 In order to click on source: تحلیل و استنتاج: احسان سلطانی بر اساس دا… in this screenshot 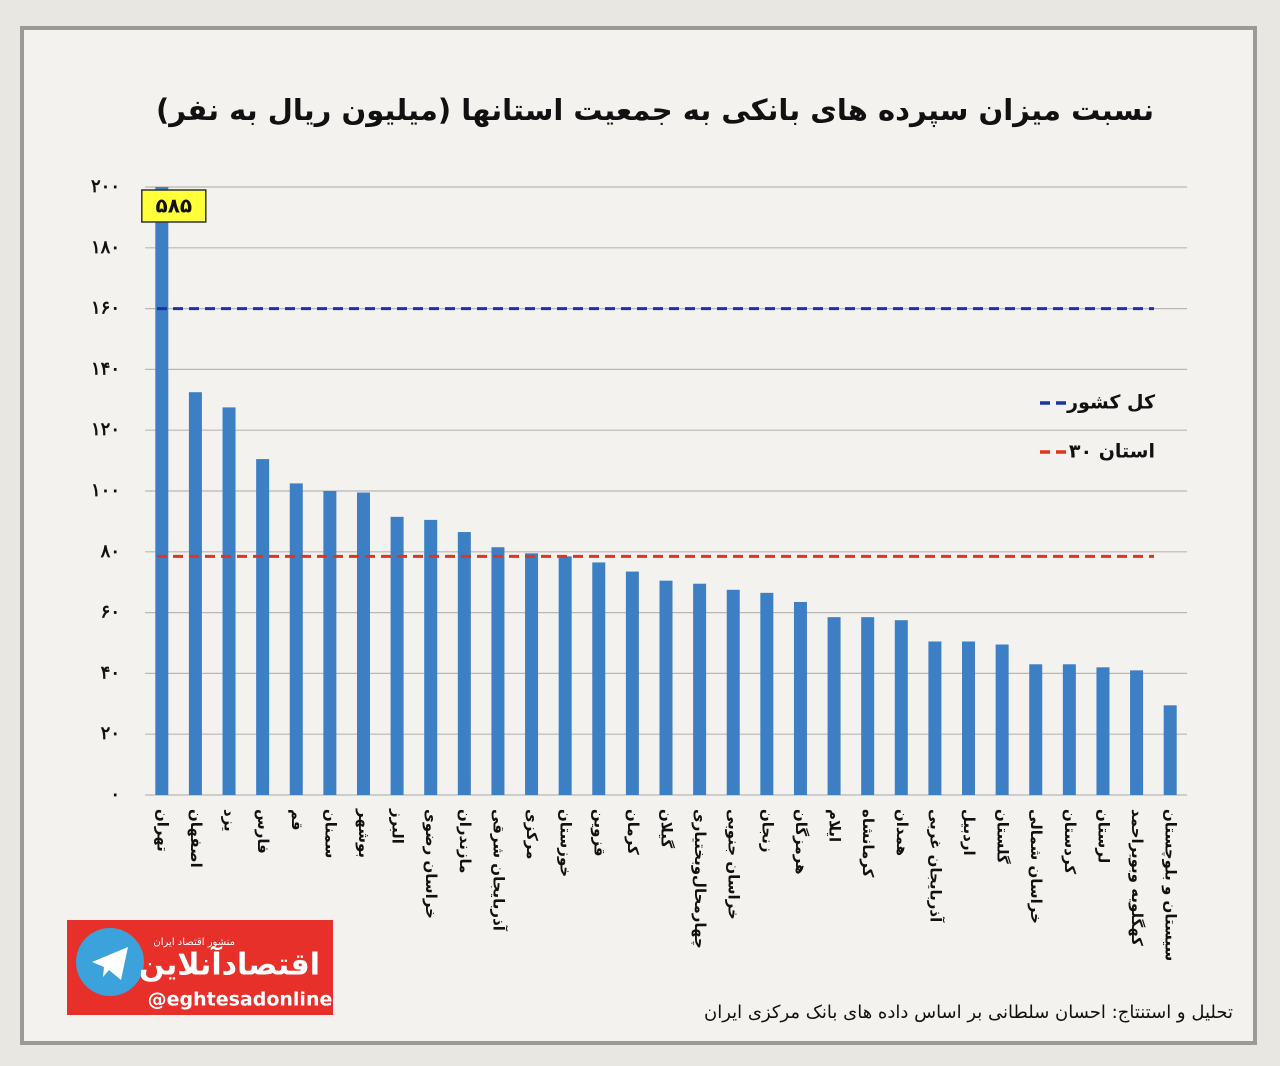, I will do `click(968, 1012)`.